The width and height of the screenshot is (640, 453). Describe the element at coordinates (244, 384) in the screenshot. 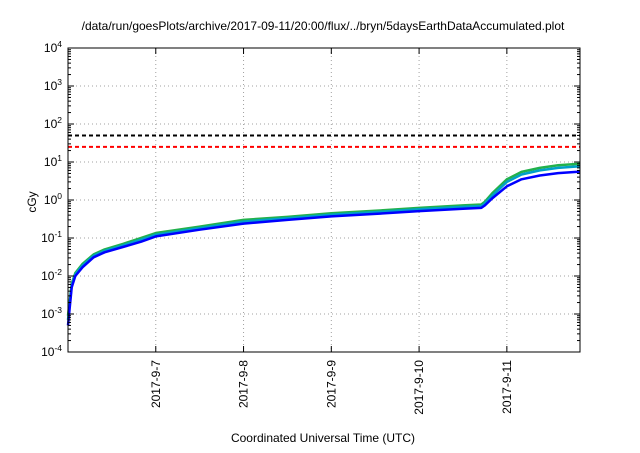

I see `x-tick-label: 2017-9-8` at that location.